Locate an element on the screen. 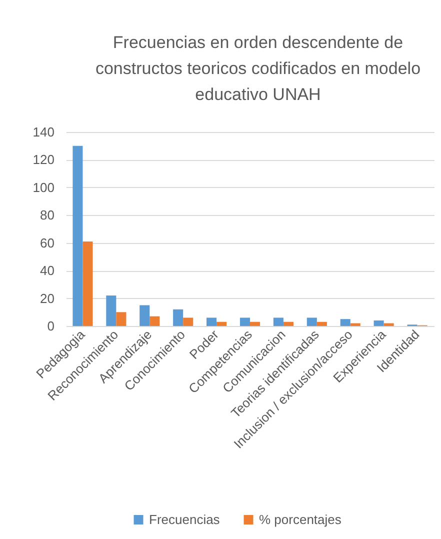 This screenshot has width=441, height=539. y-tick-label: 140 is located at coordinates (43, 132).